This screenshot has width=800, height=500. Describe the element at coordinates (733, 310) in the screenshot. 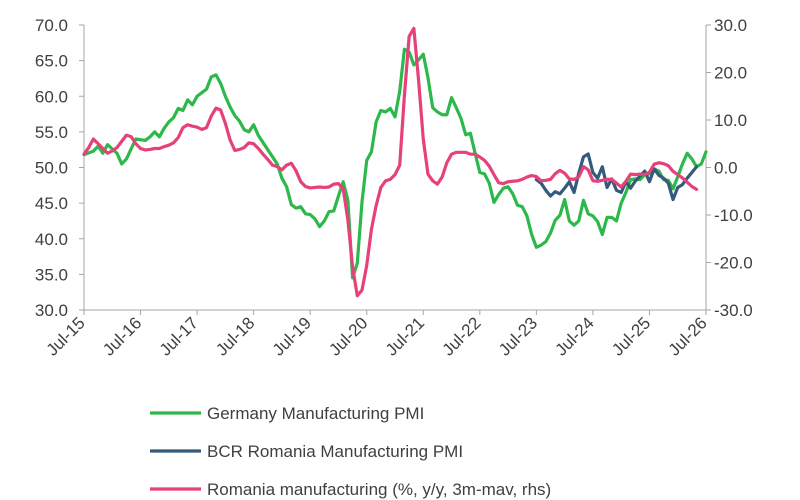

I see `right-y-tick-label: -30.0` at that location.